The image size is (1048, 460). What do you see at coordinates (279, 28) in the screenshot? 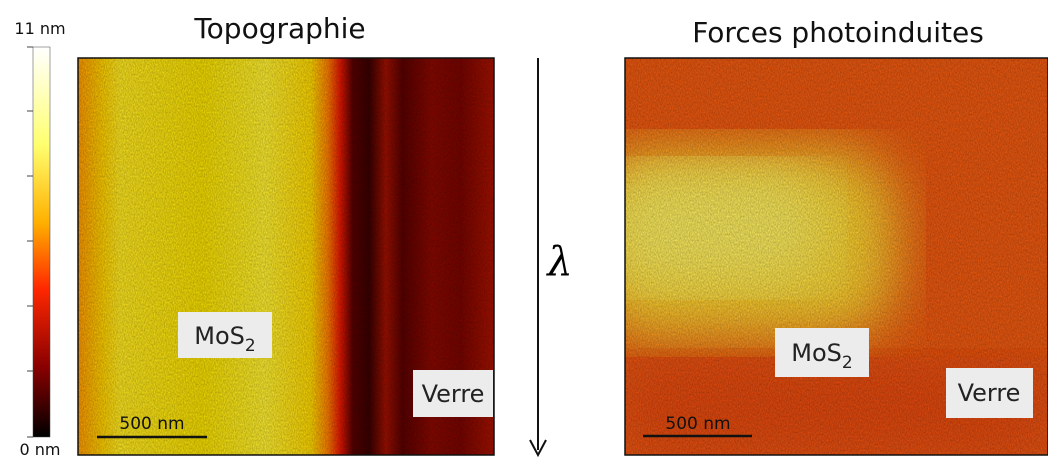
I see `panel-title: Topographie` at bounding box center [279, 28].